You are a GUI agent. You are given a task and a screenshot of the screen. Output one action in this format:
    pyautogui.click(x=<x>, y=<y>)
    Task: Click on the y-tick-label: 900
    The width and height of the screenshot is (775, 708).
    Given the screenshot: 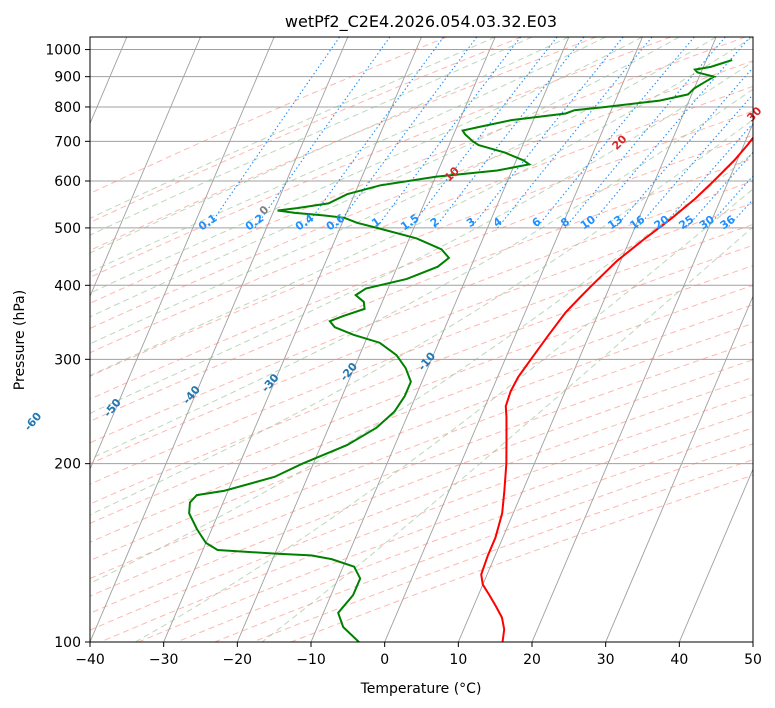 What is the action you would take?
    pyautogui.click(x=67, y=78)
    